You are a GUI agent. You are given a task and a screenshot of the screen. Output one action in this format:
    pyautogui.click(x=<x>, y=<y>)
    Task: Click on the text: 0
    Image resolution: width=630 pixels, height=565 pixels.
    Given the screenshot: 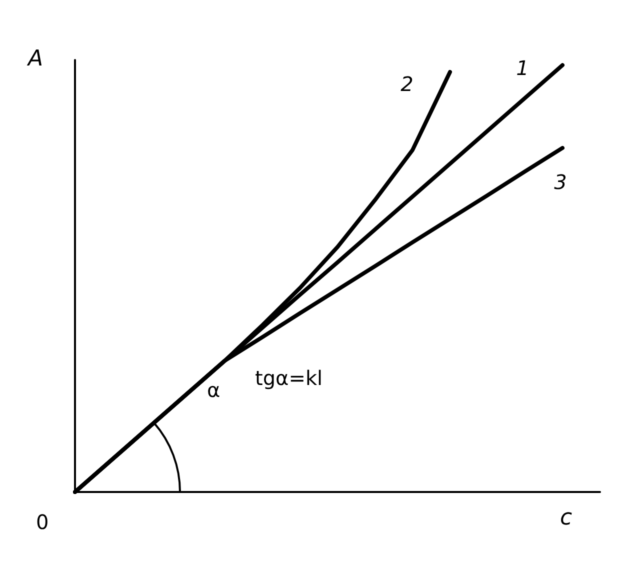 What is the action you would take?
    pyautogui.click(x=42, y=522)
    